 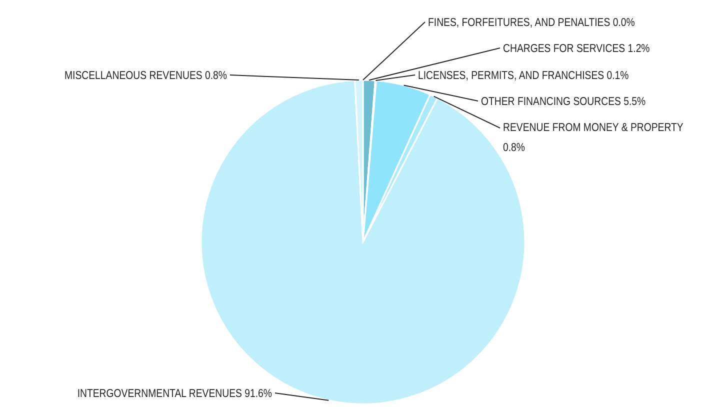 I want to click on slice-label: INTERGOVERNMENTAL REVENUES 91.6%, so click(x=175, y=393).